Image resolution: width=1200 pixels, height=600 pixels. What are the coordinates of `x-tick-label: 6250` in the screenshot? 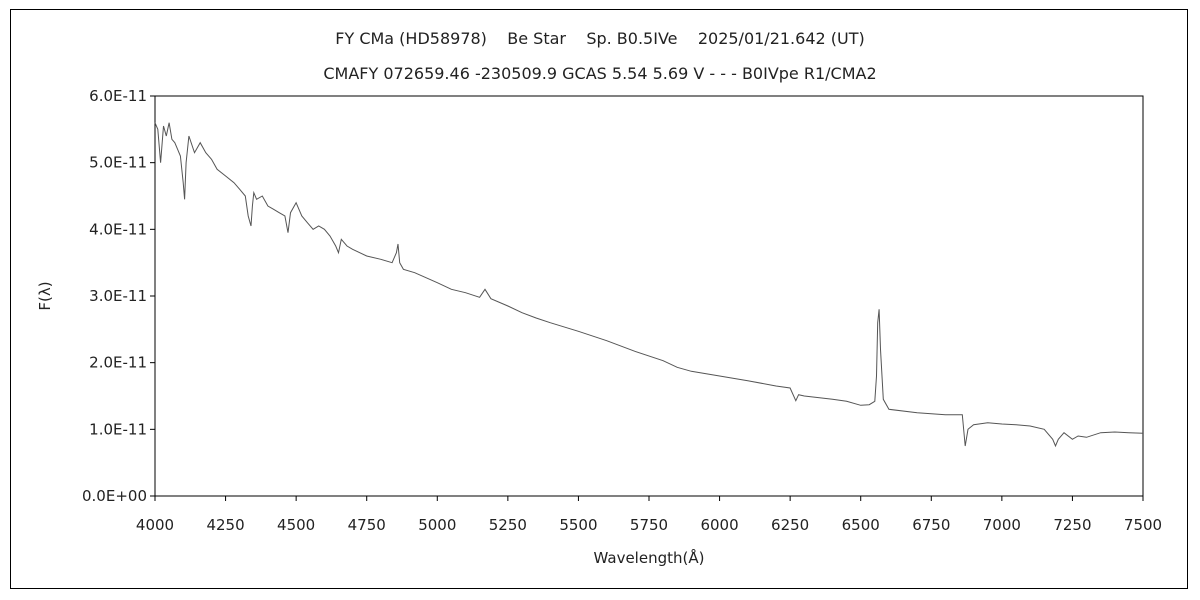 It's located at (790, 525).